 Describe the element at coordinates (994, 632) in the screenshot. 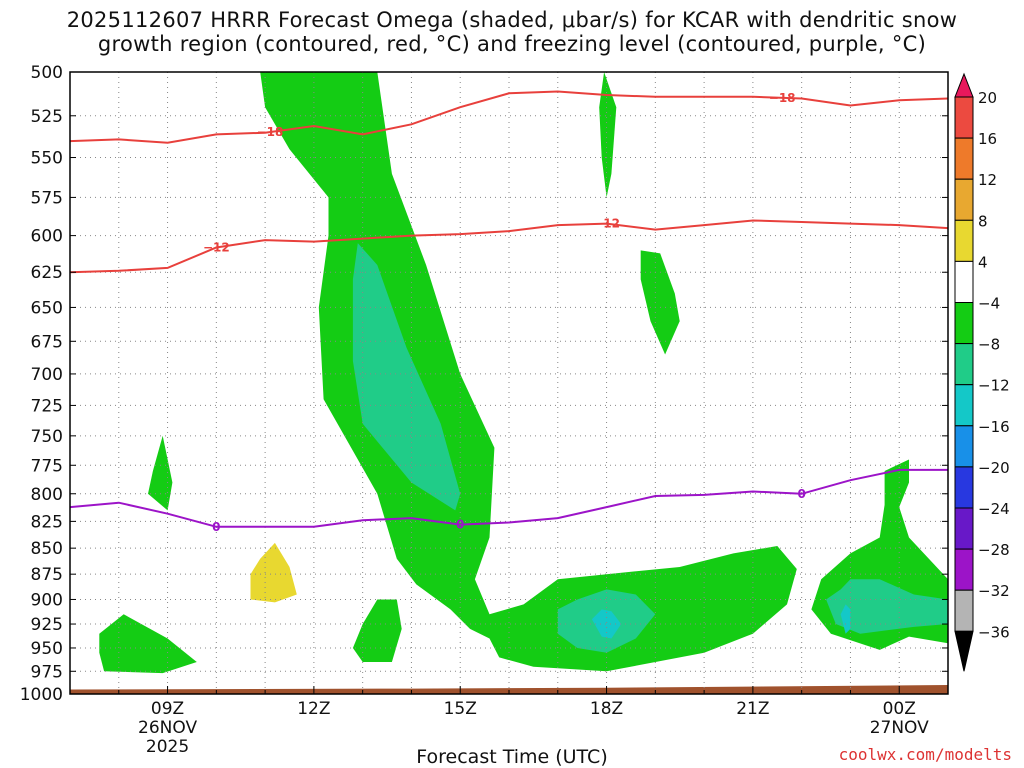

I see `colorbar-label: −36` at that location.